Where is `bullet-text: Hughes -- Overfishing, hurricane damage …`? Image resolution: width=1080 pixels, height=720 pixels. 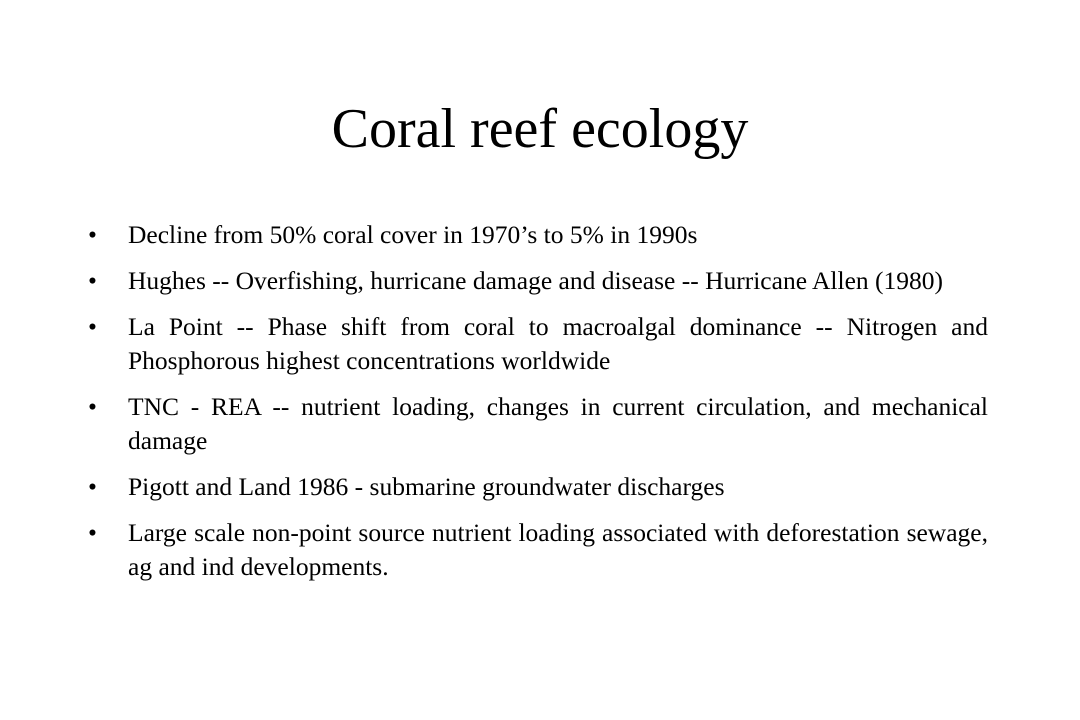 bullet-text: Hughes -- Overfishing, hurricane damage … is located at coordinates (535, 280).